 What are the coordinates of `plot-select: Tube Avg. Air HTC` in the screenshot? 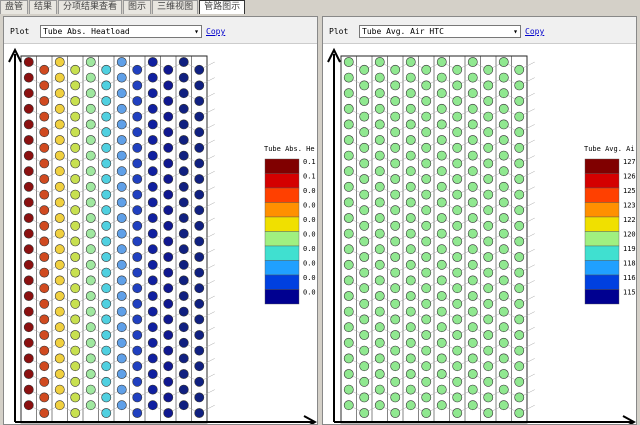 It's located at (440, 31).